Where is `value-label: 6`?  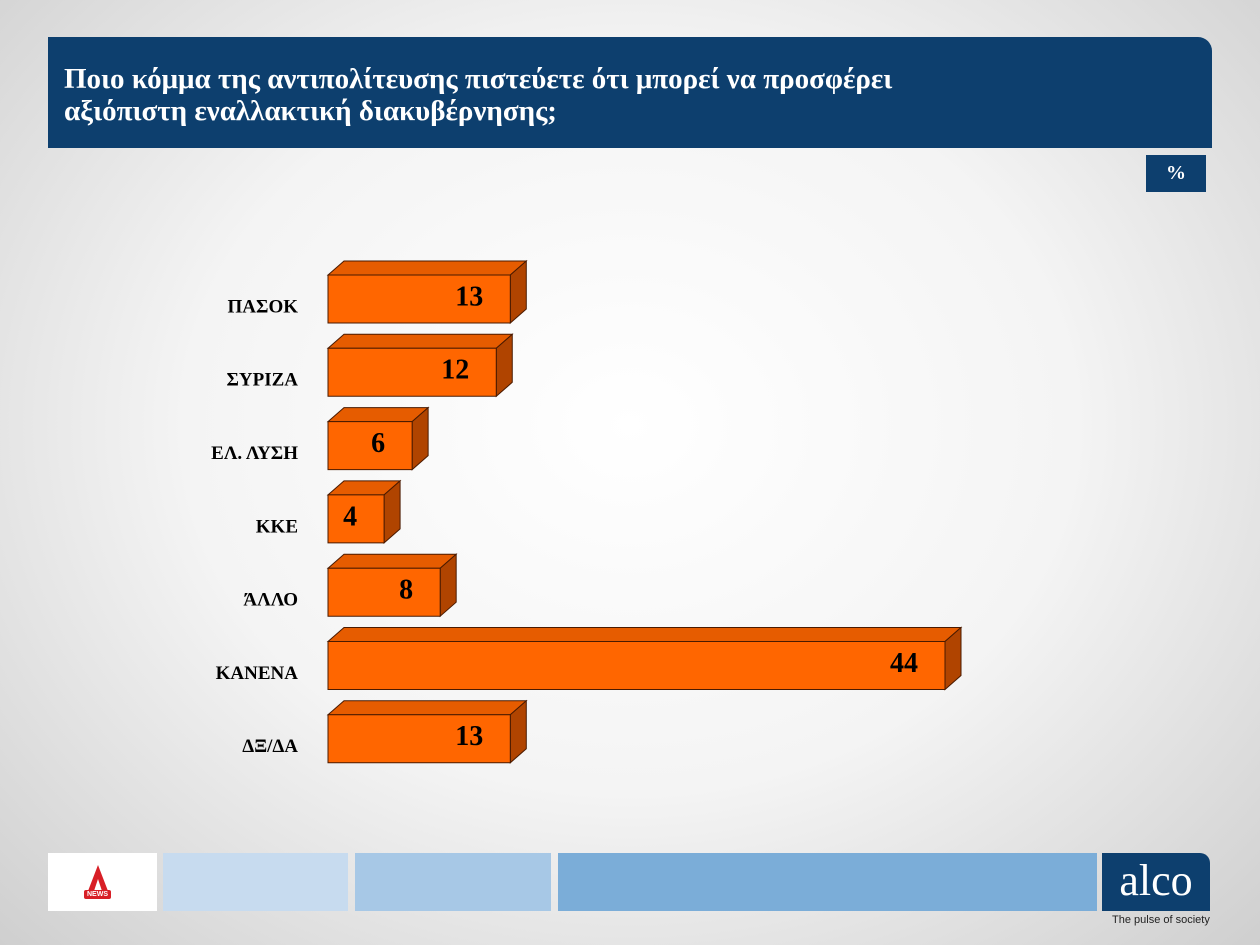 value-label: 6 is located at coordinates (378, 443).